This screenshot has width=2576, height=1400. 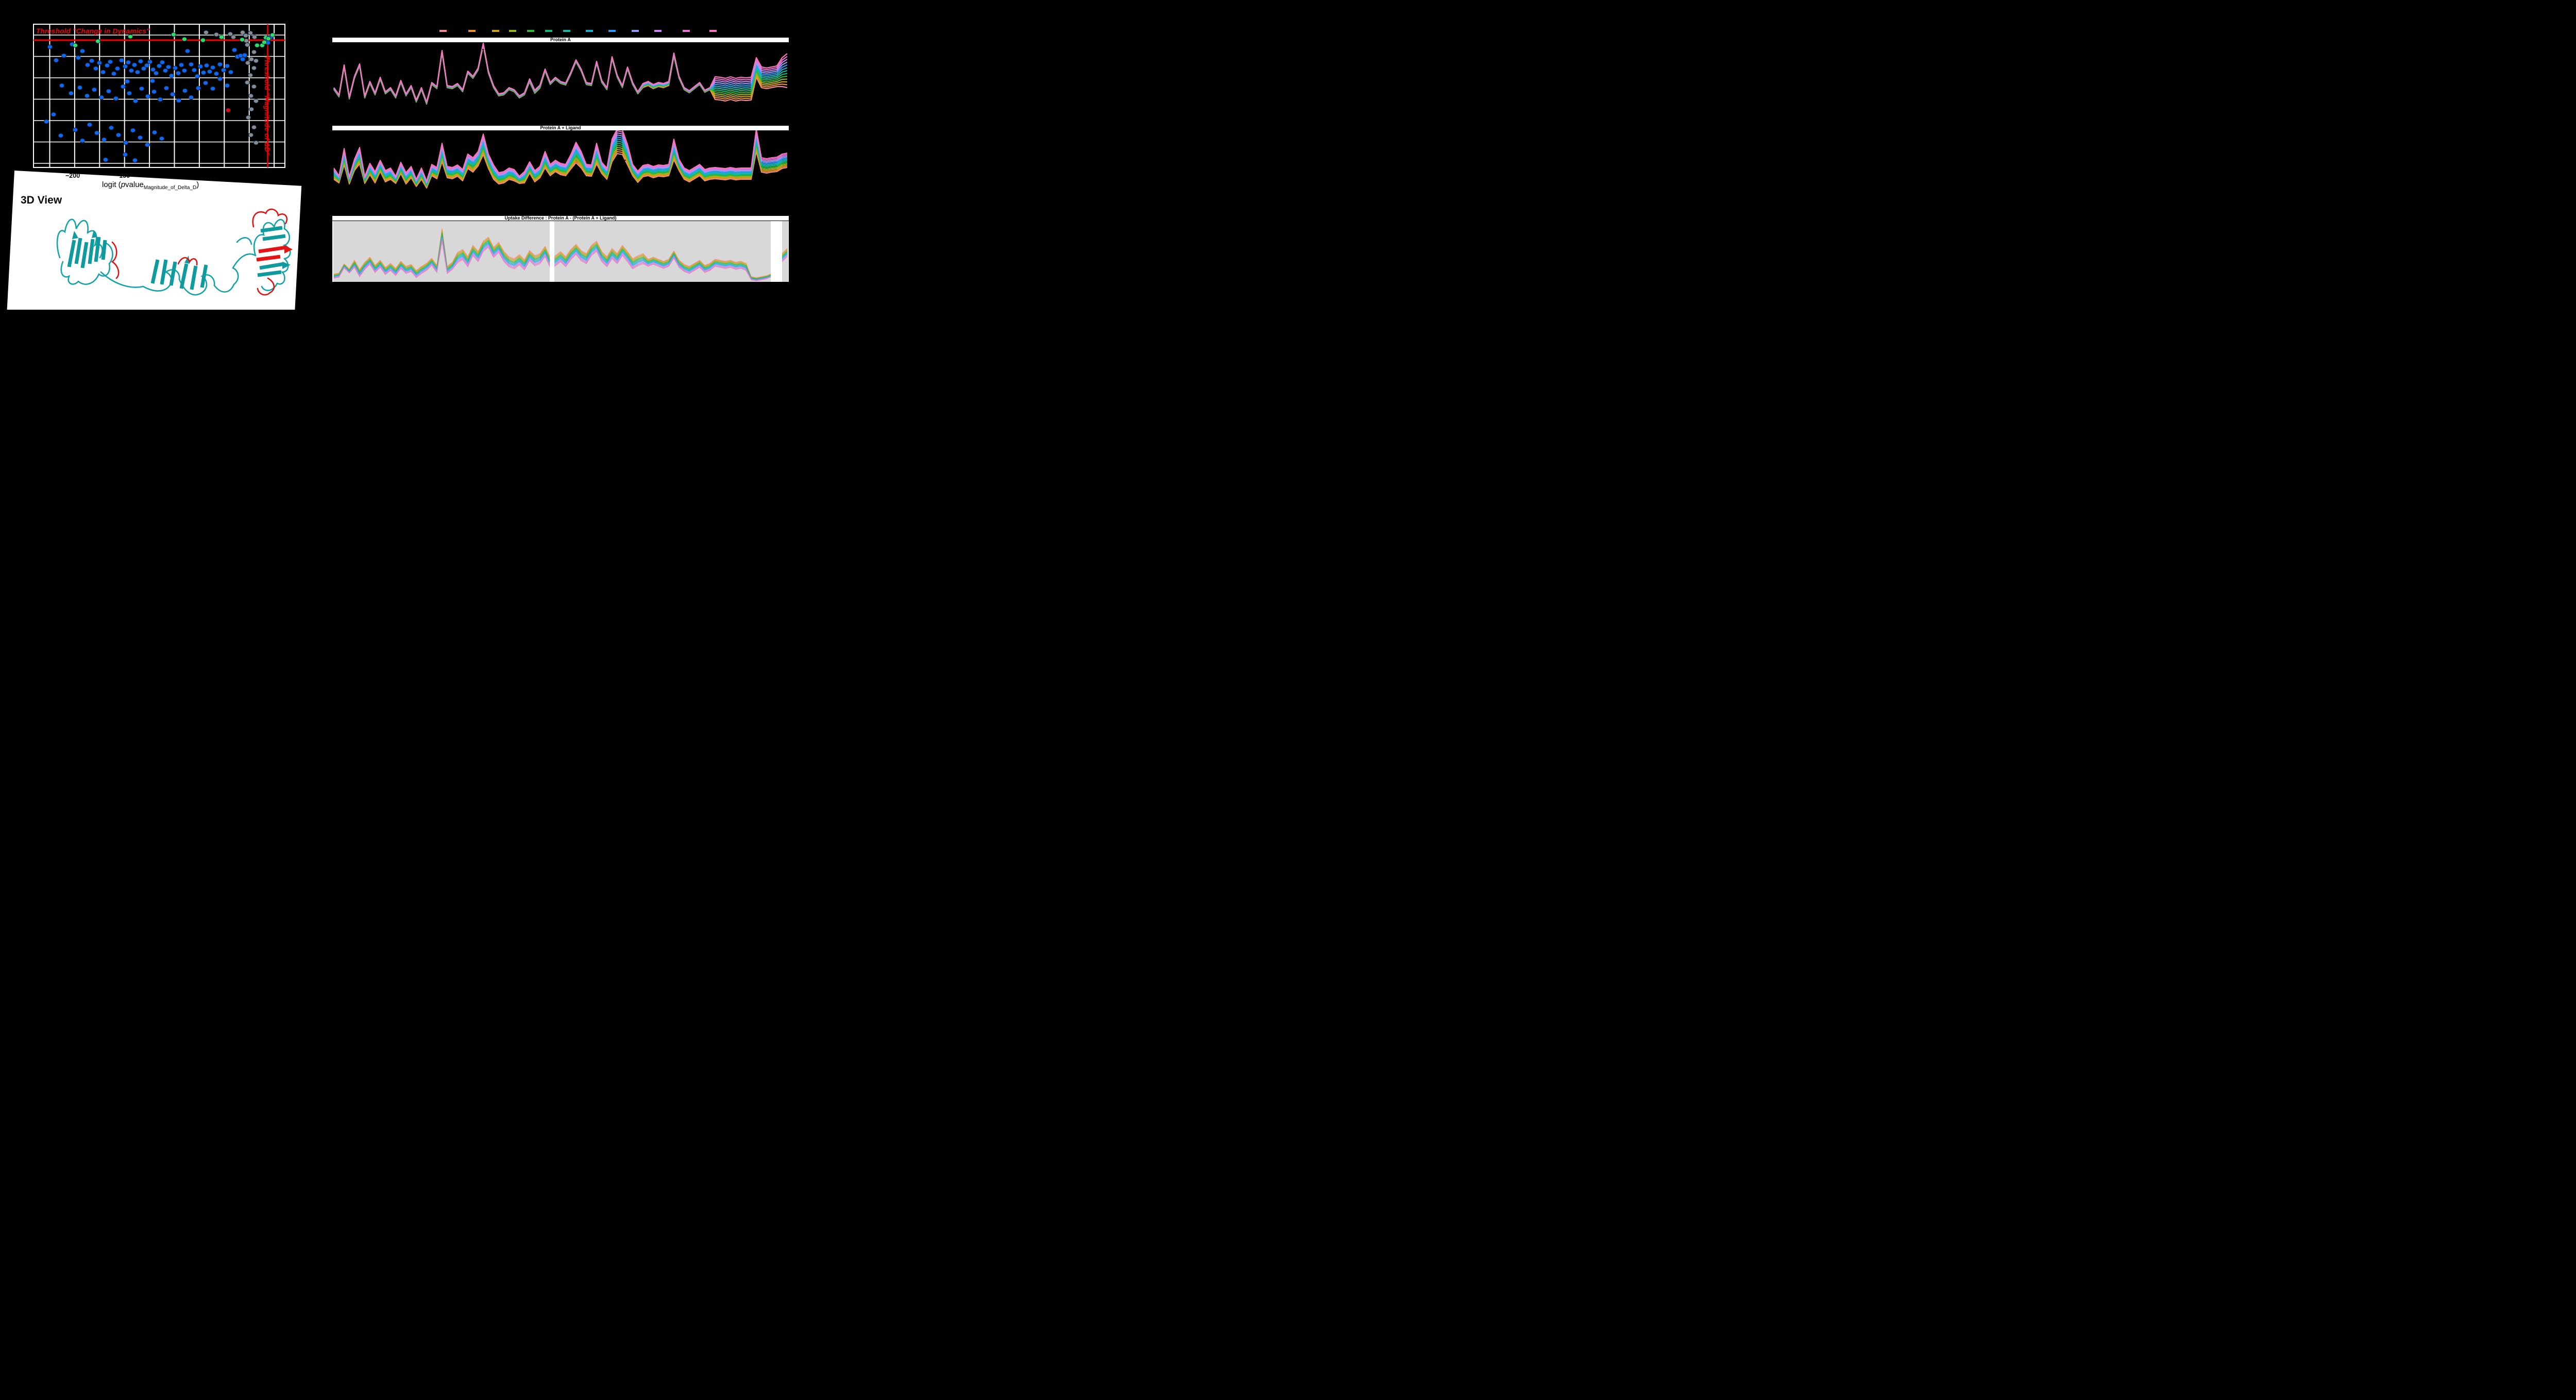 What do you see at coordinates (560, 251) in the screenshot?
I see `uptake-difference-plot` at bounding box center [560, 251].